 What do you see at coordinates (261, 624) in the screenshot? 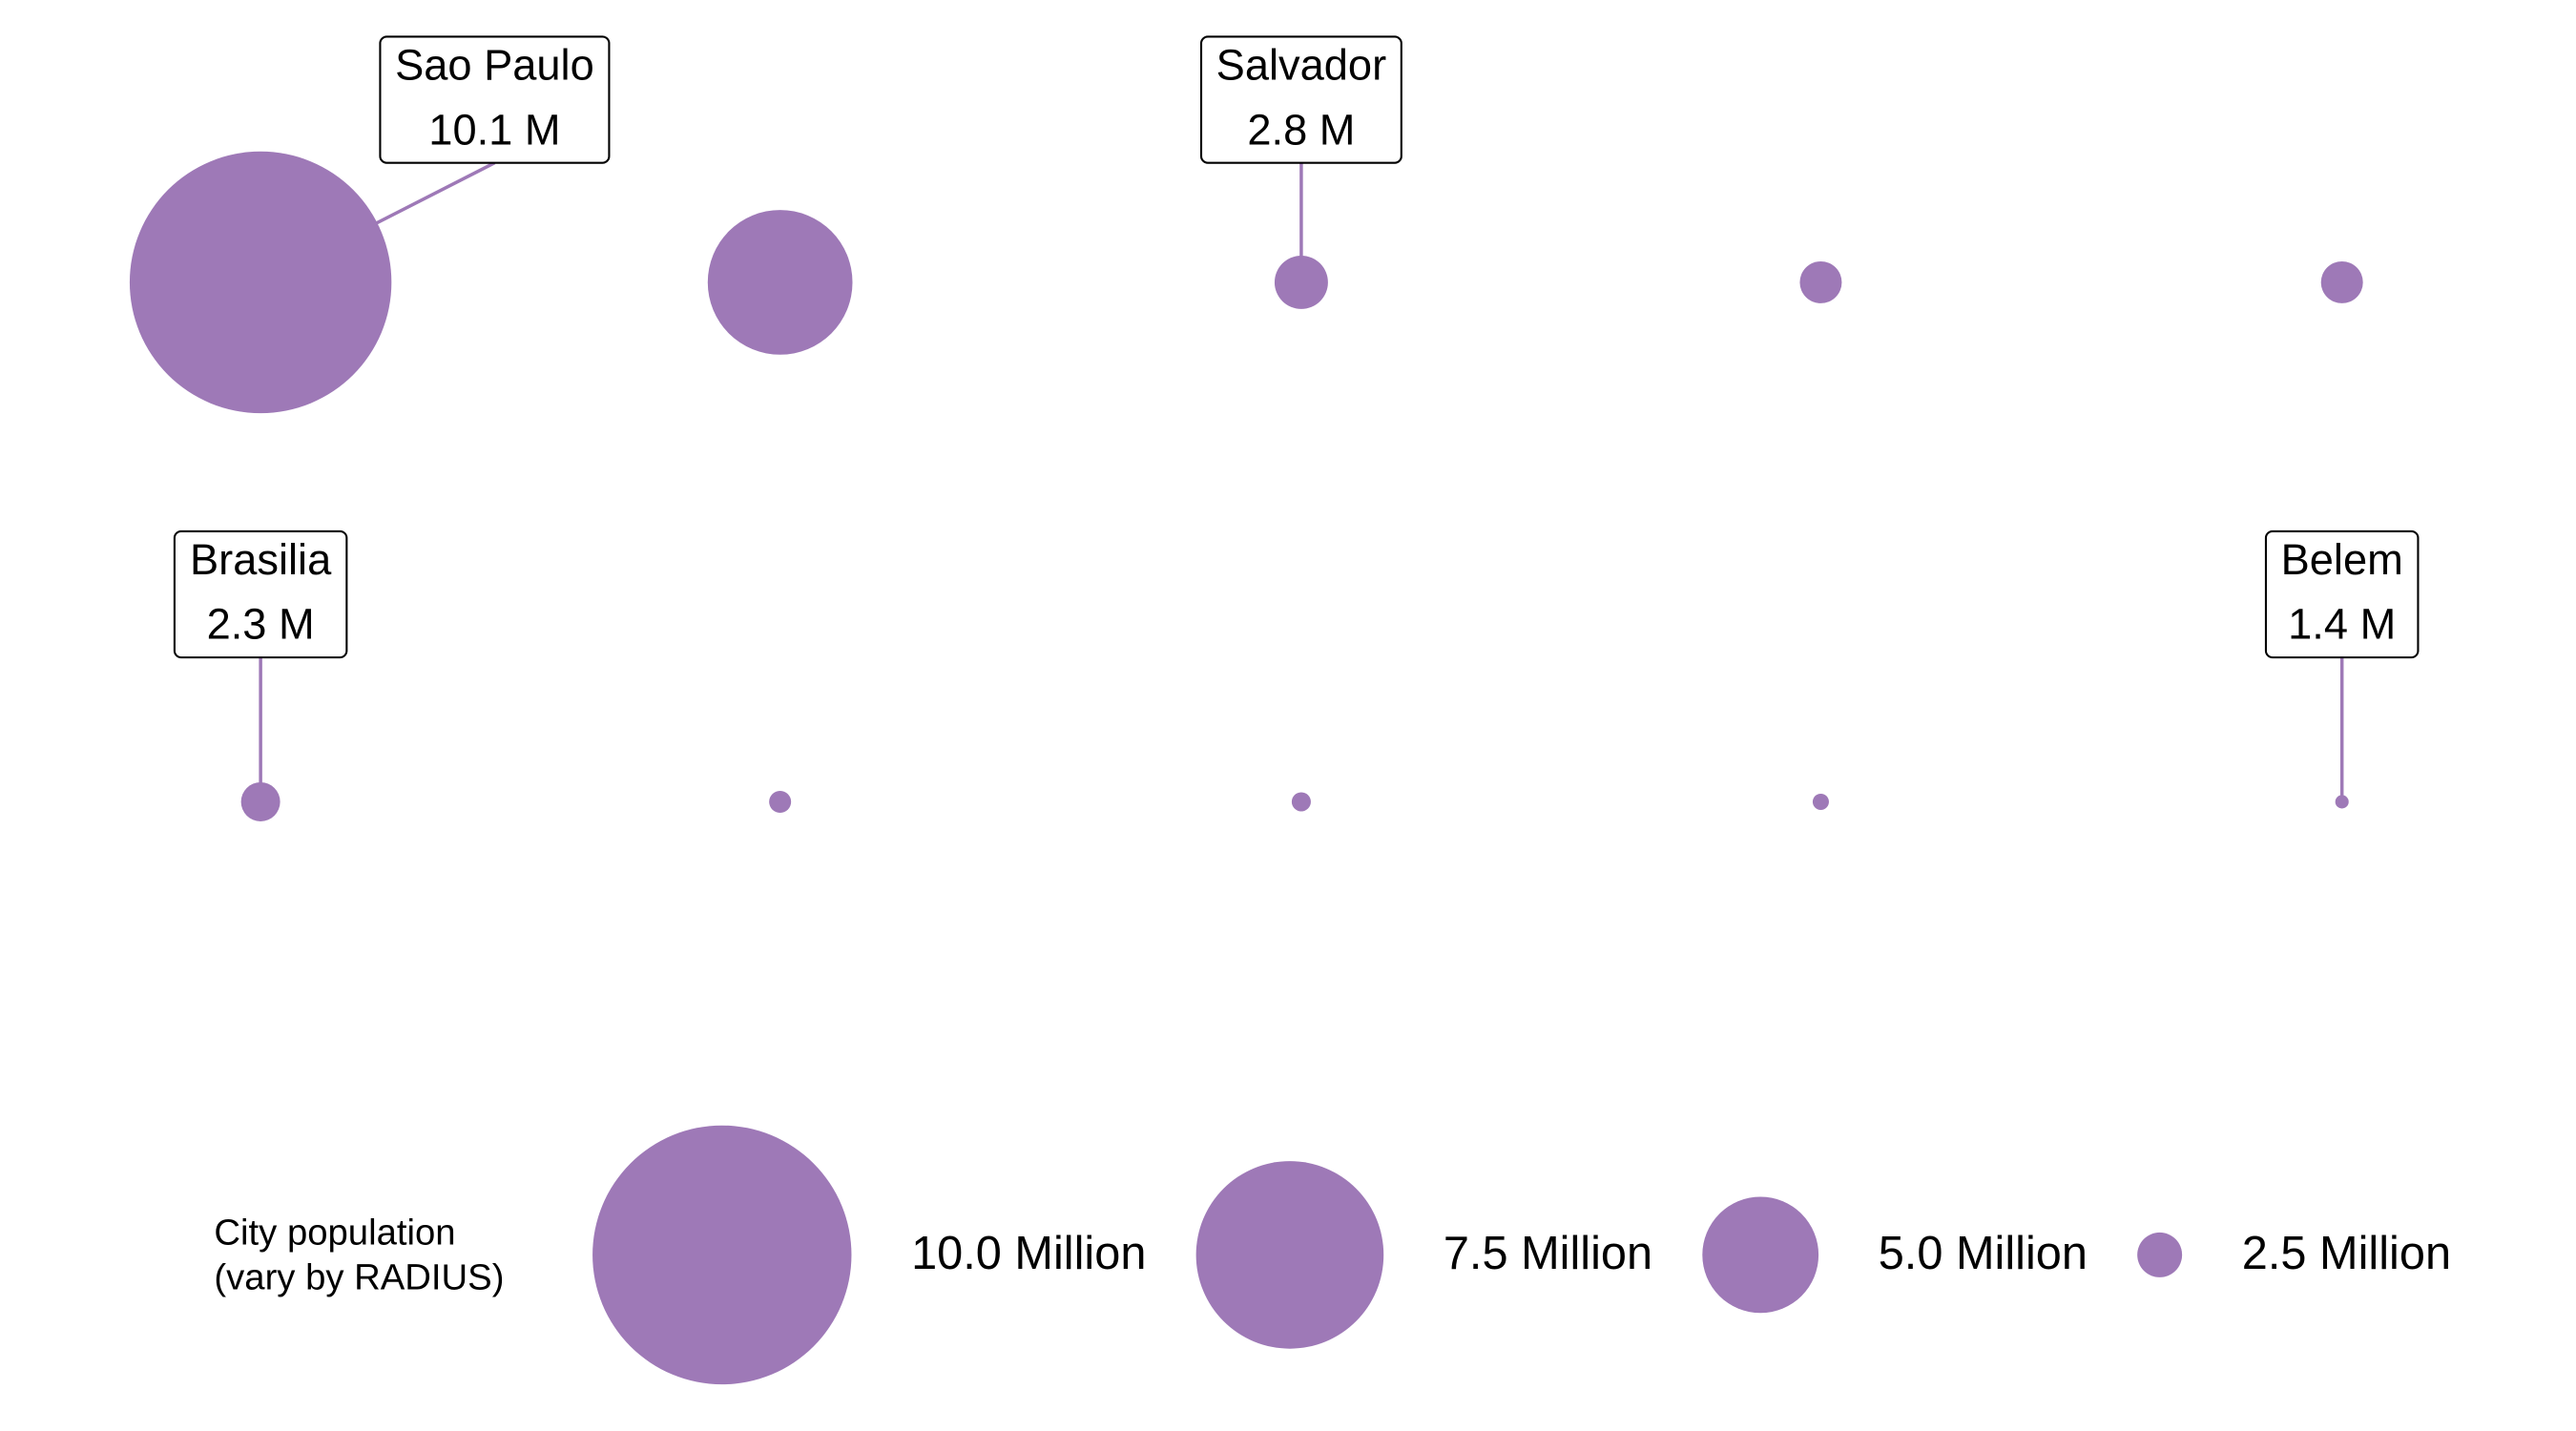
I see `label-value: 2.3 M` at bounding box center [261, 624].